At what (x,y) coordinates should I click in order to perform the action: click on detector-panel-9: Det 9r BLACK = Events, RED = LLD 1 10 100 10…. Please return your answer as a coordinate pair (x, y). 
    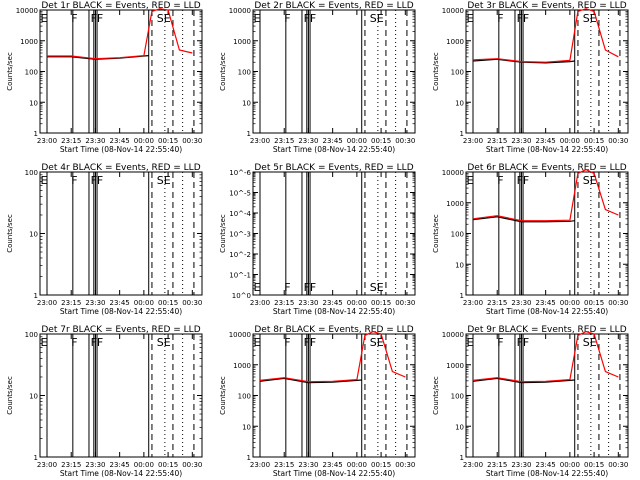
    Looking at the image, I should click on (530, 401).